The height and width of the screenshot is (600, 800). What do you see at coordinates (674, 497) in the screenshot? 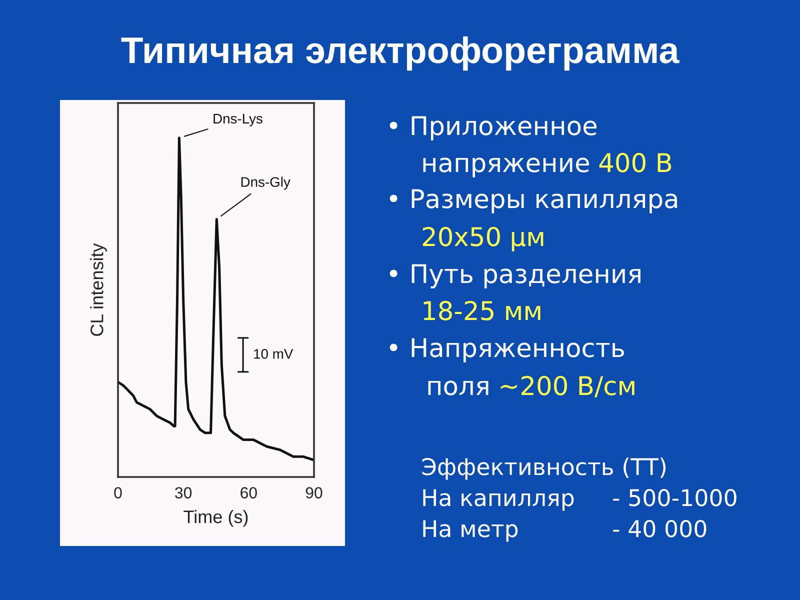
I see `text: - 500-1000` at bounding box center [674, 497].